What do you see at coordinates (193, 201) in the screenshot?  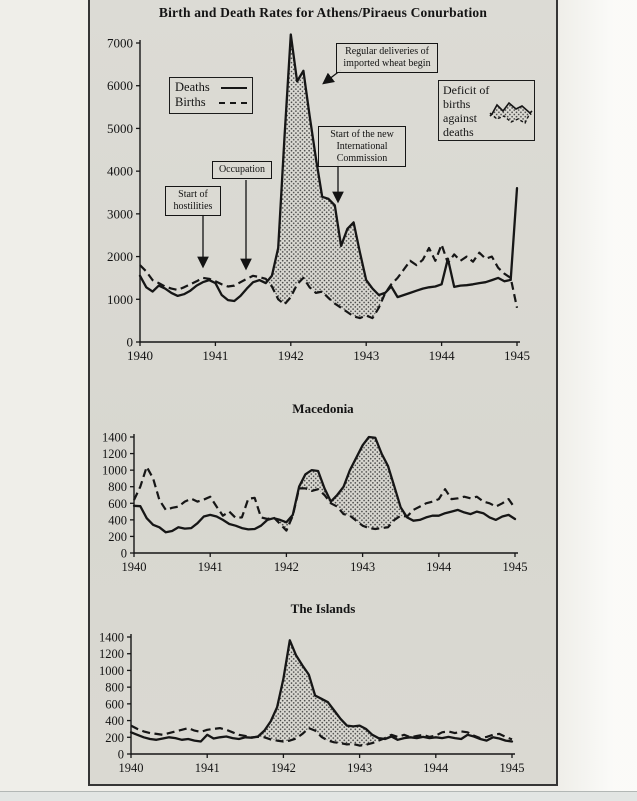 I see `annotation-start-of-hostilities: Start of hostilities` at bounding box center [193, 201].